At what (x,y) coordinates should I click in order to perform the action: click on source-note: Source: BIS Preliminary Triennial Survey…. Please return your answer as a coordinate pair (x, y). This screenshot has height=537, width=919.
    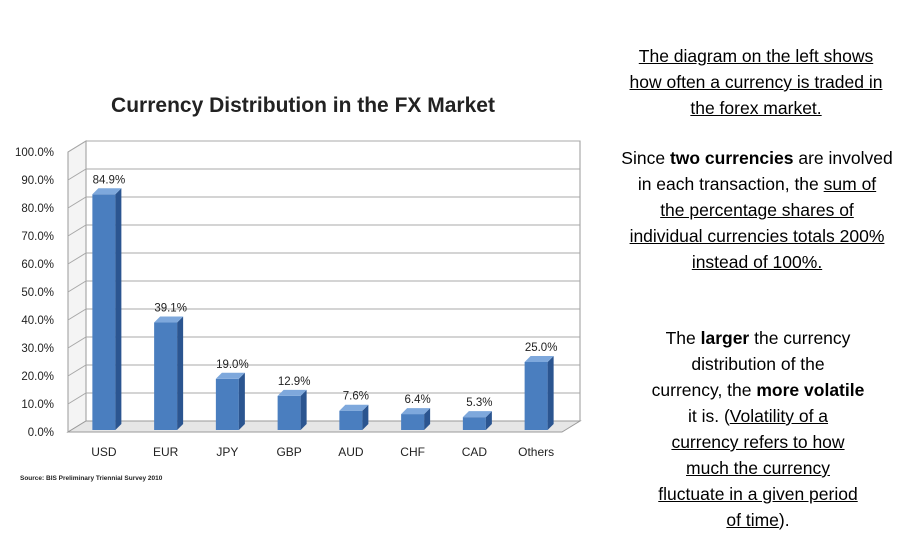
    Looking at the image, I should click on (91, 478).